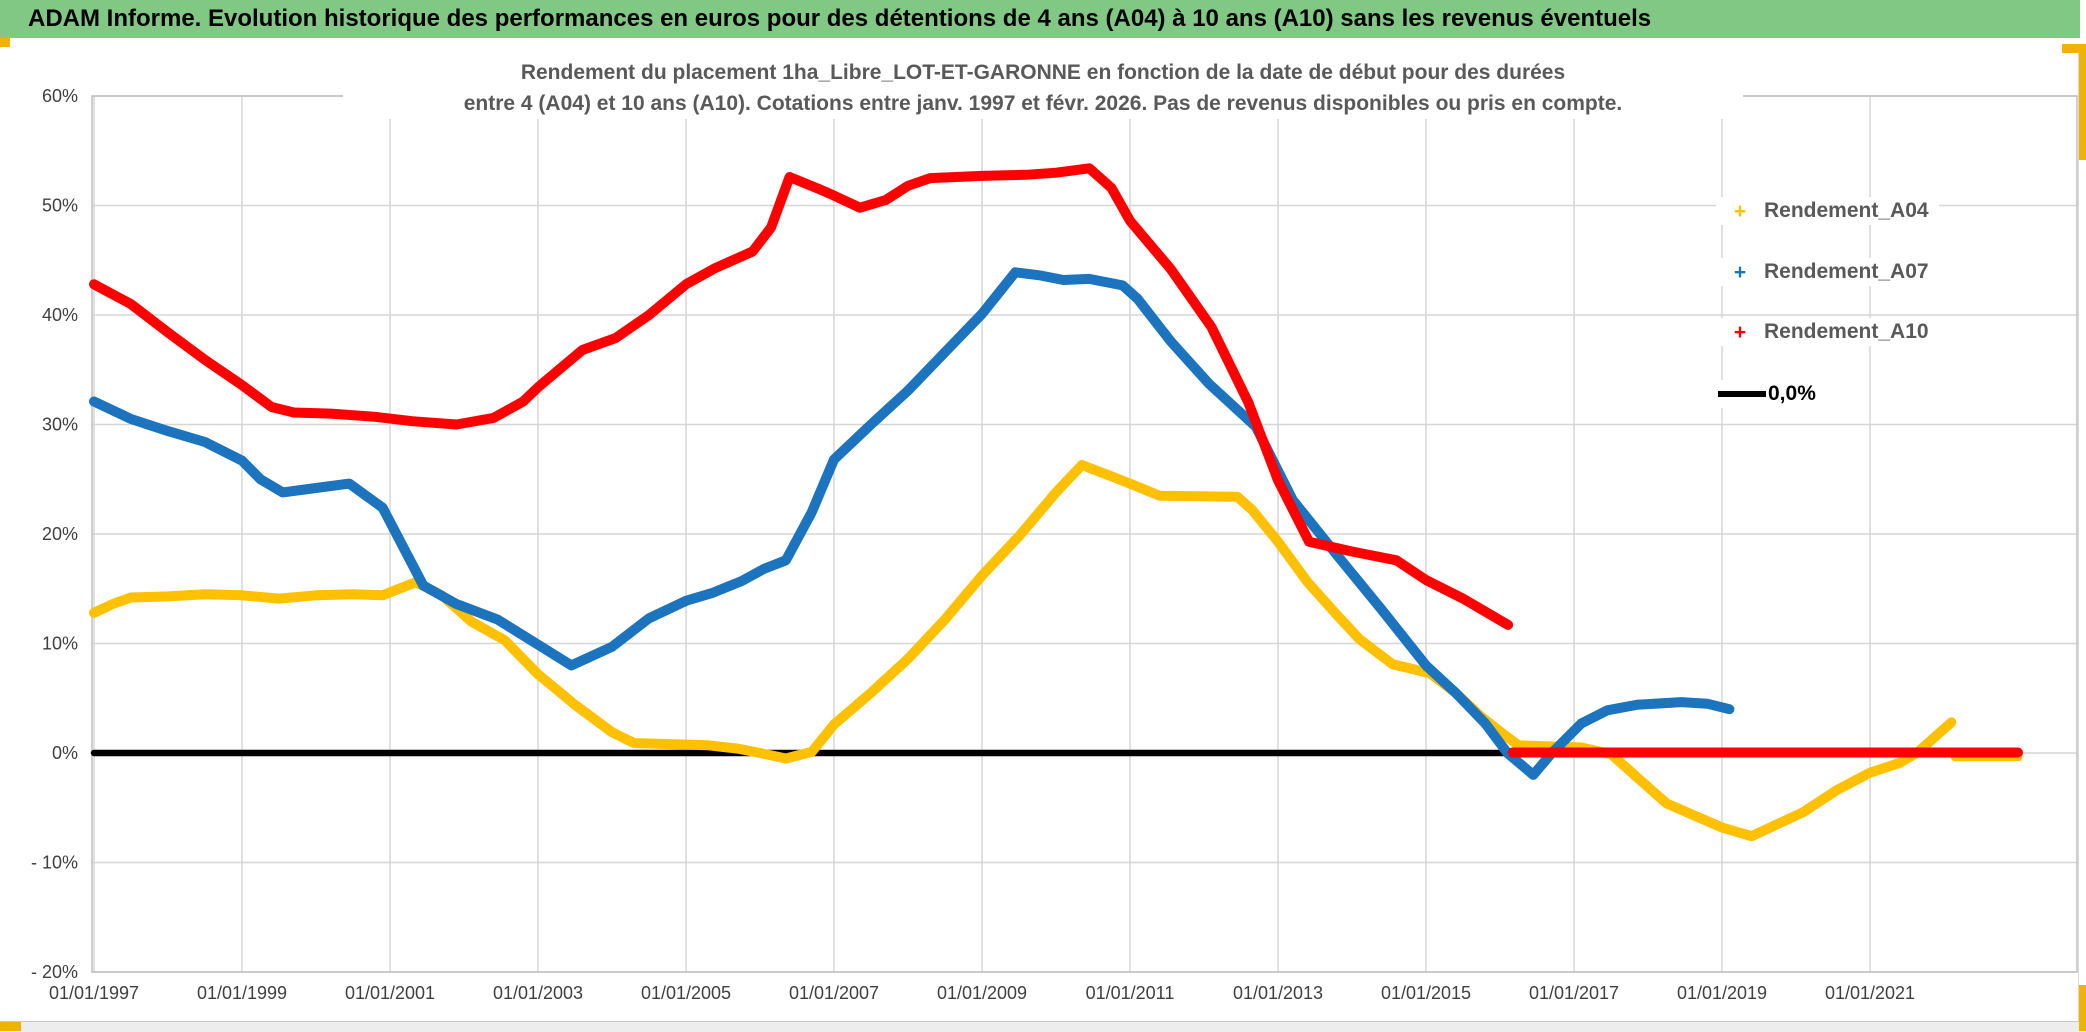  Describe the element at coordinates (2078, 532) in the screenshot. I see `chart-frame-edge` at that location.